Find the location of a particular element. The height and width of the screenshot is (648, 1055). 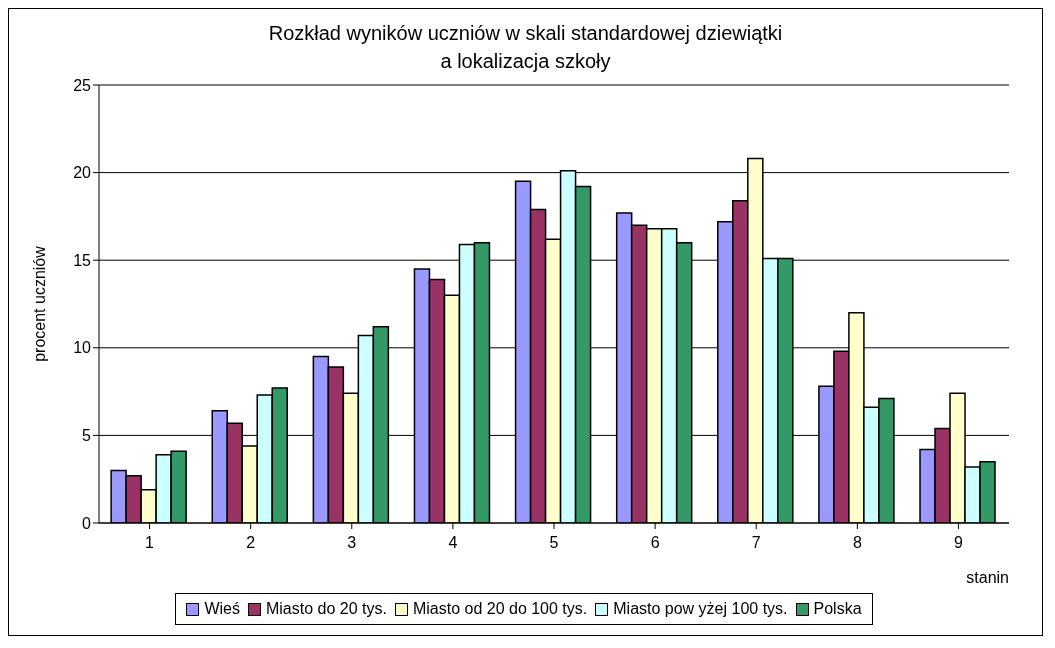

x-tick-label: 5 is located at coordinates (554, 543).